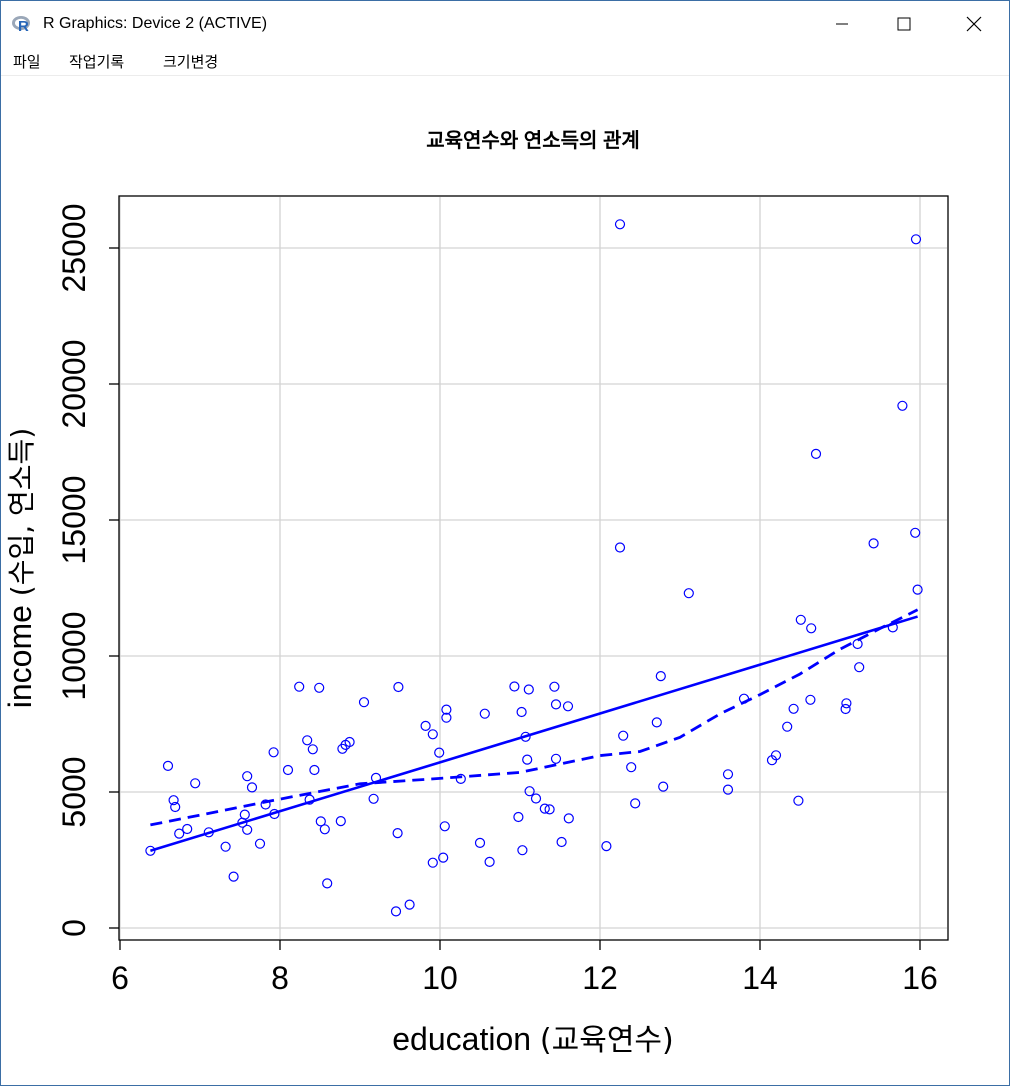 This screenshot has width=1010, height=1089. I want to click on close-button, so click(974, 24).